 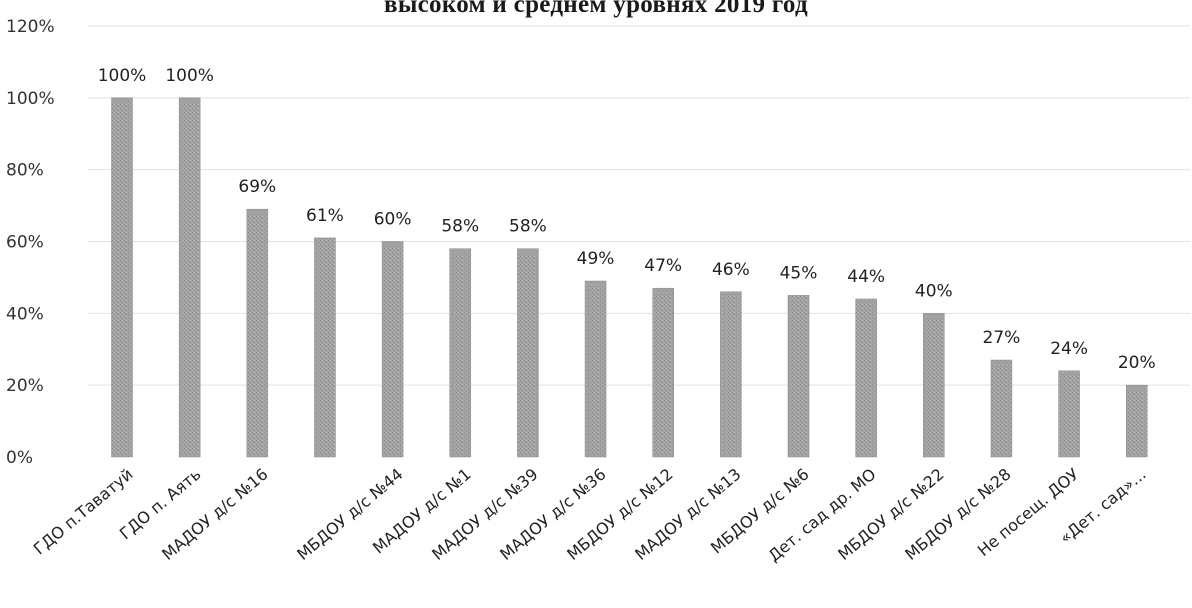 I want to click on data-label: 27%, so click(x=1002, y=338).